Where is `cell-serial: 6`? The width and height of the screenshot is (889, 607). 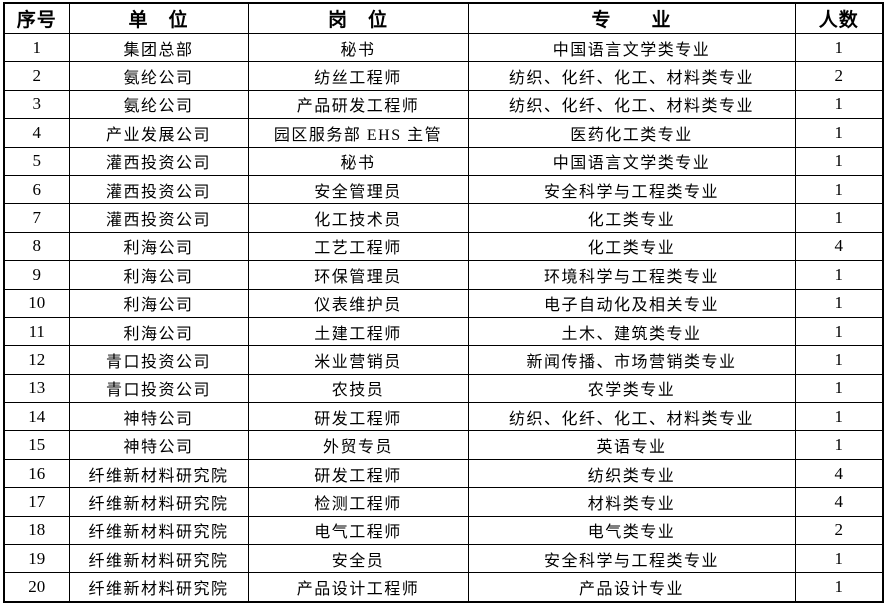 cell-serial: 6 is located at coordinates (36, 189).